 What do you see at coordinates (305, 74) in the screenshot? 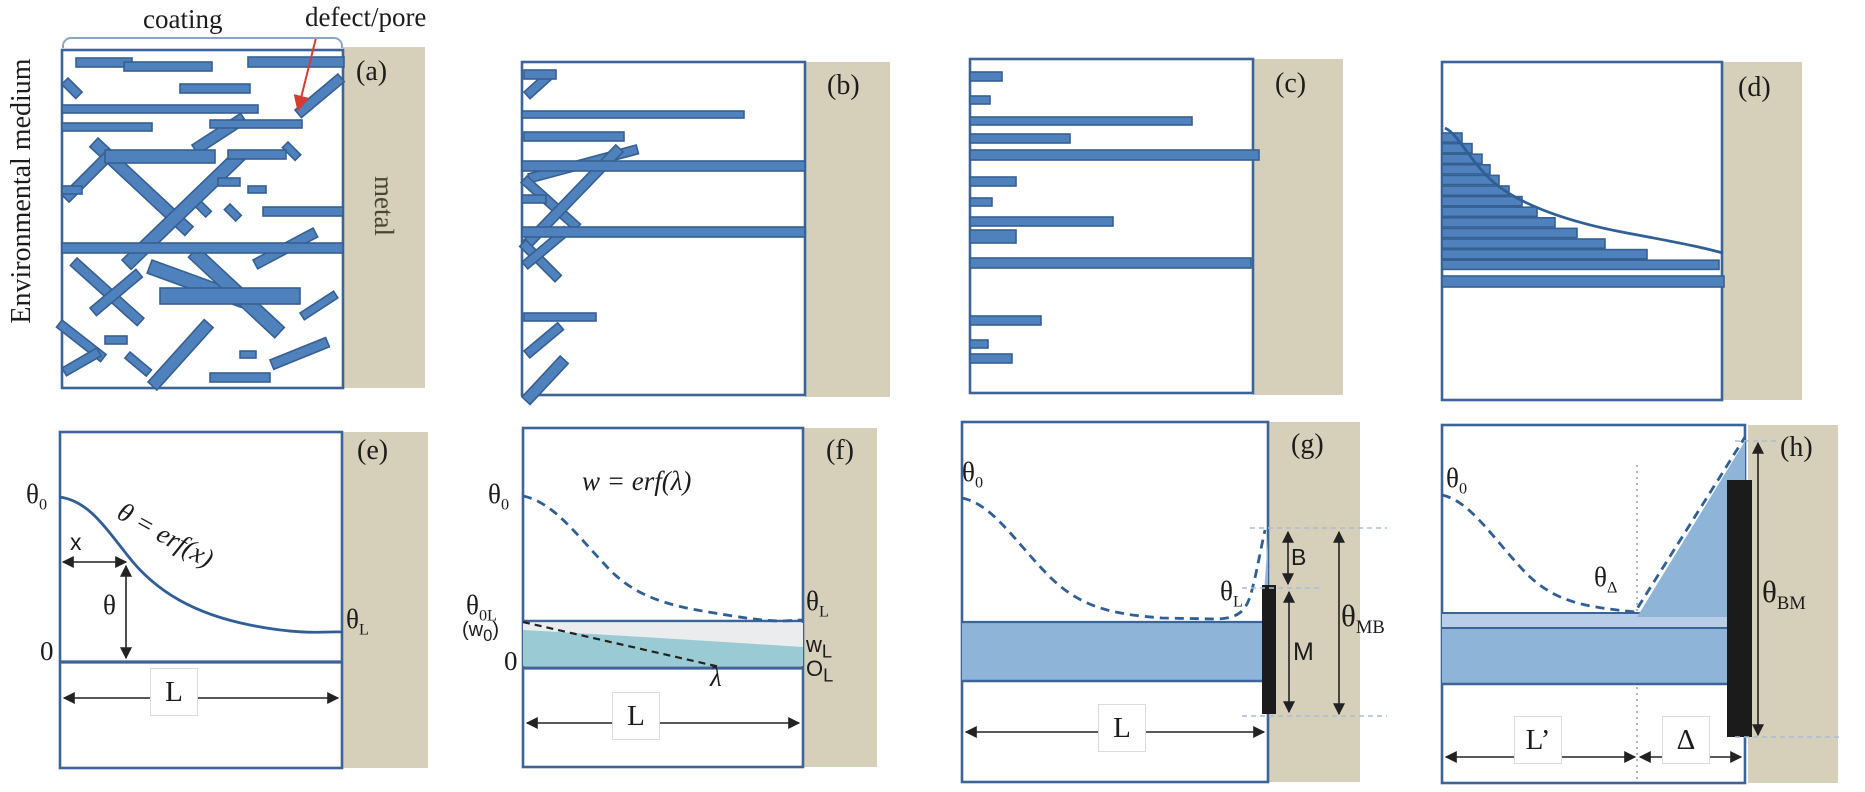
I see `defect-pointer-arrow` at bounding box center [305, 74].